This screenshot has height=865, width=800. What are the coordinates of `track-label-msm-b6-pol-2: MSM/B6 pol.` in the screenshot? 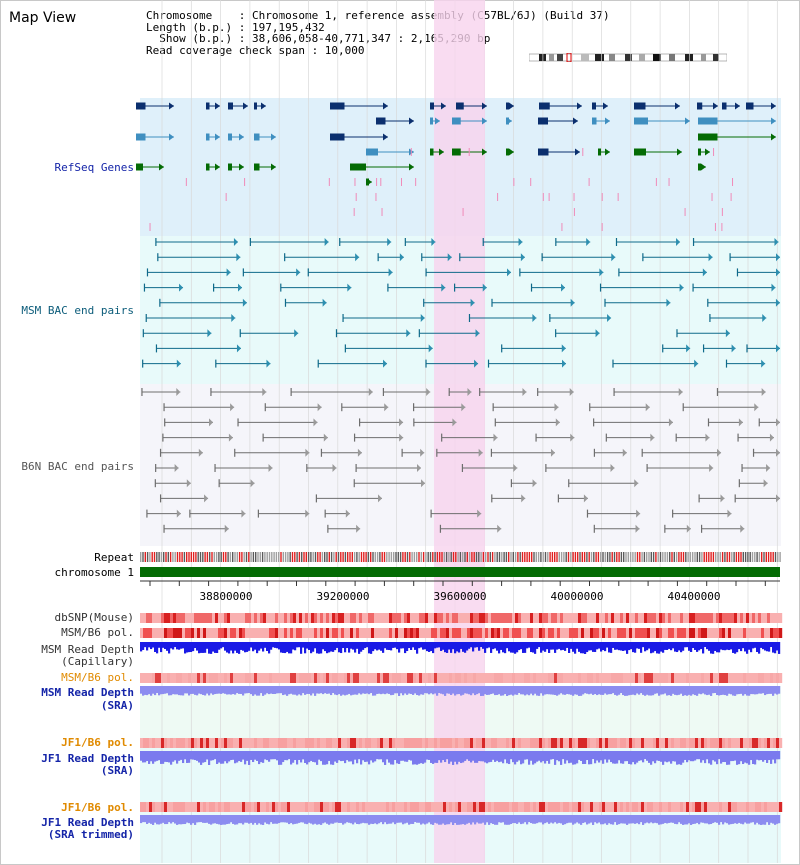 It's located at (97, 677).